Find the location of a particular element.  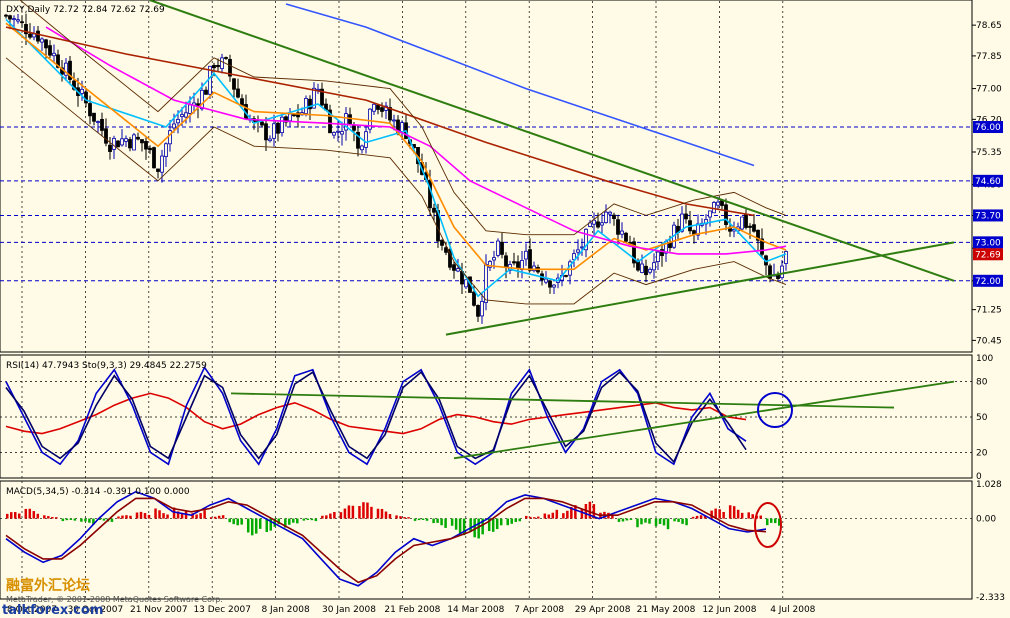

level-label: 72.00 is located at coordinates (988, 282).